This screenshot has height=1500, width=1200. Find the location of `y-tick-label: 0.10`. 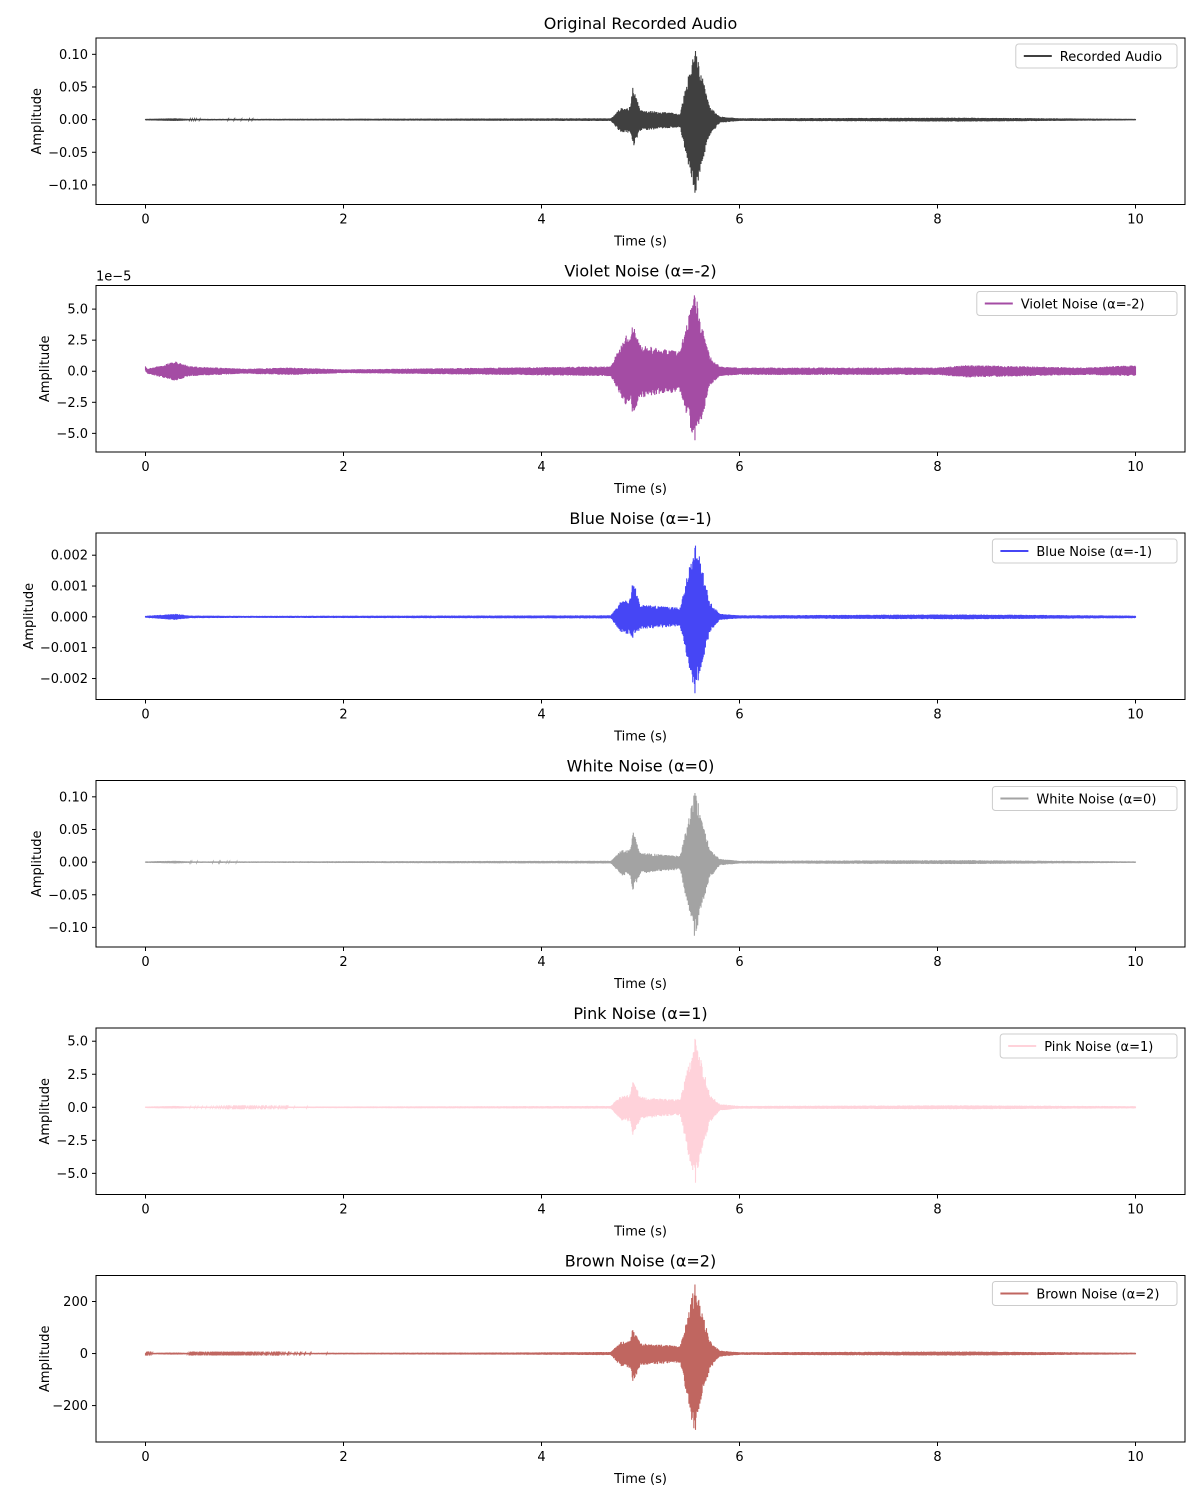

y-tick-label: 0.10 is located at coordinates (73, 55).